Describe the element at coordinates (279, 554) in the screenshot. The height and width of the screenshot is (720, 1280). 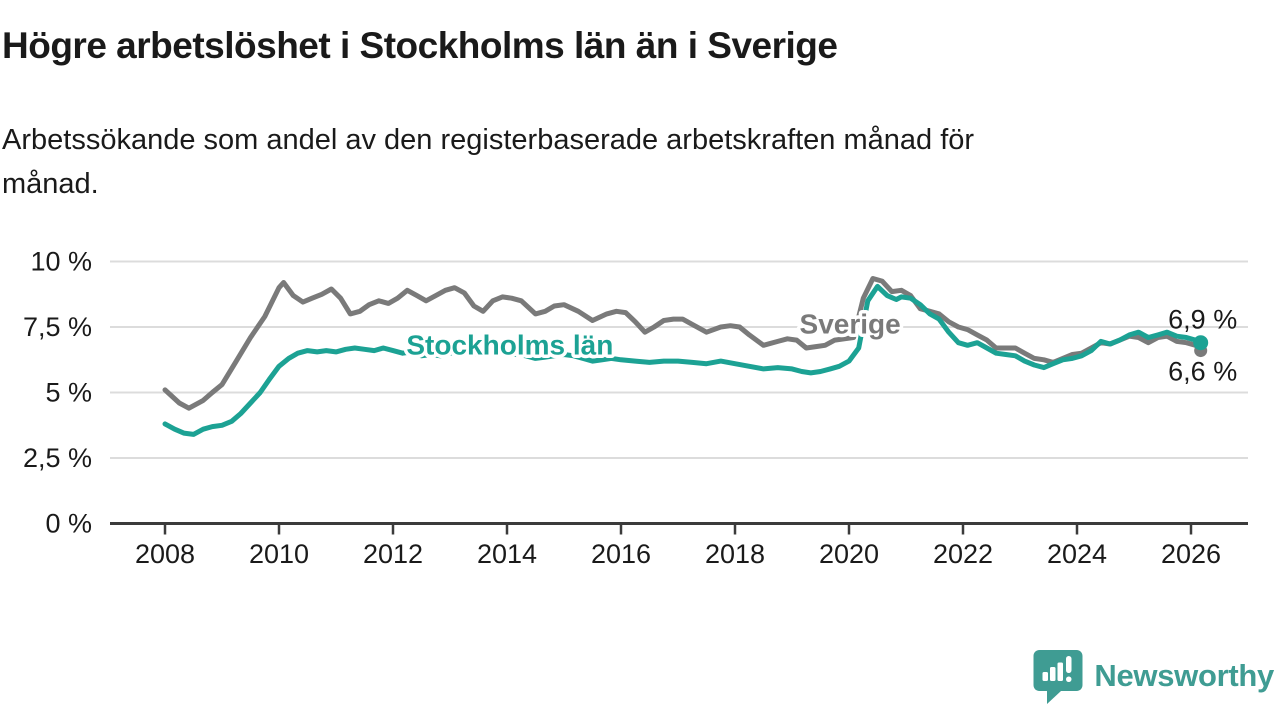
I see `x-tick-label: 2010` at that location.